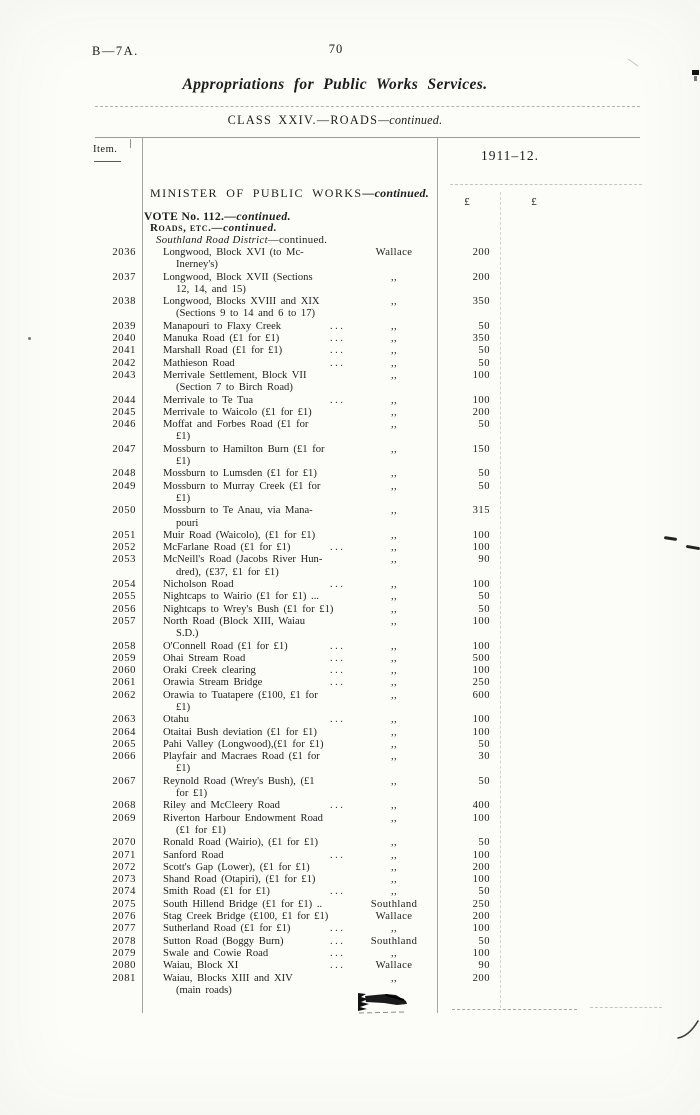 Image resolution: width=700 pixels, height=1115 pixels. I want to click on description-line: S.D.), so click(187, 634).